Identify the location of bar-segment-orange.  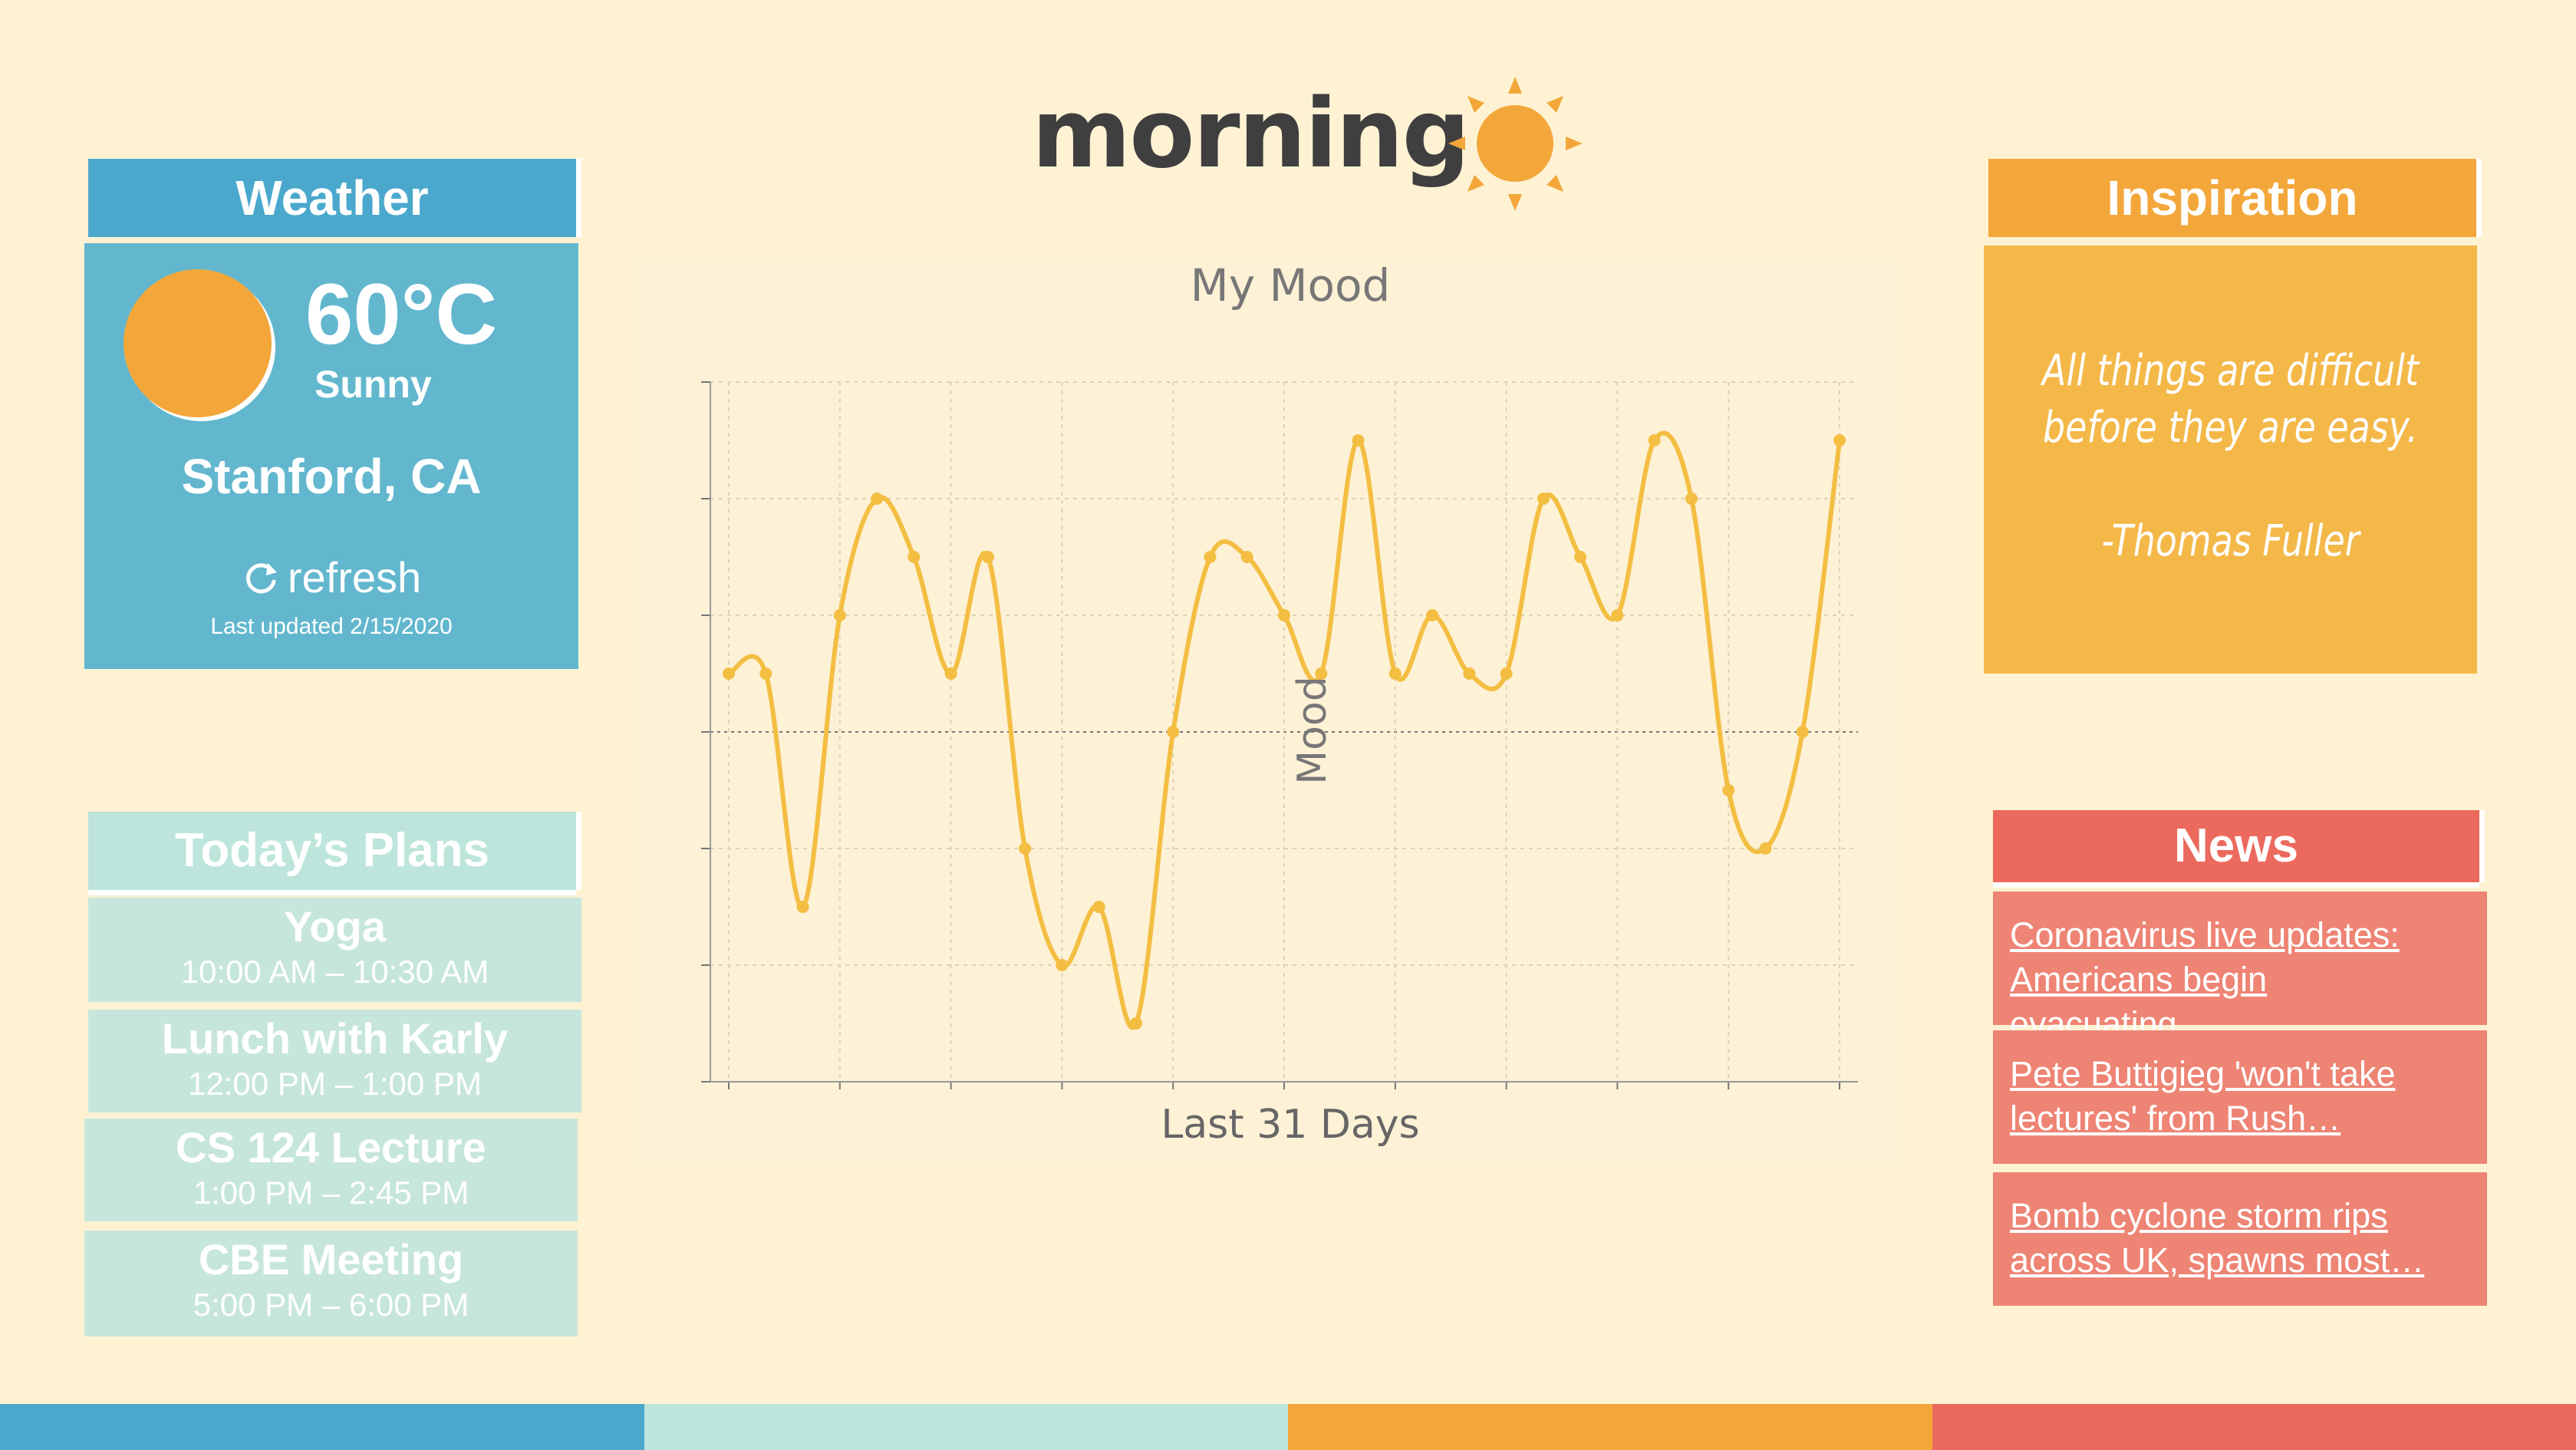
(1610, 1427).